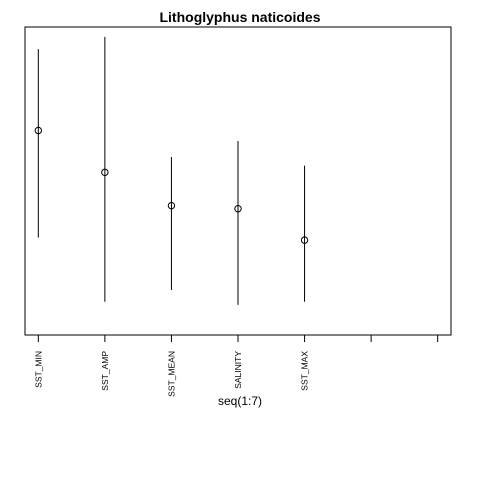  I want to click on x-tick-label: SST_MIN, so click(38, 369).